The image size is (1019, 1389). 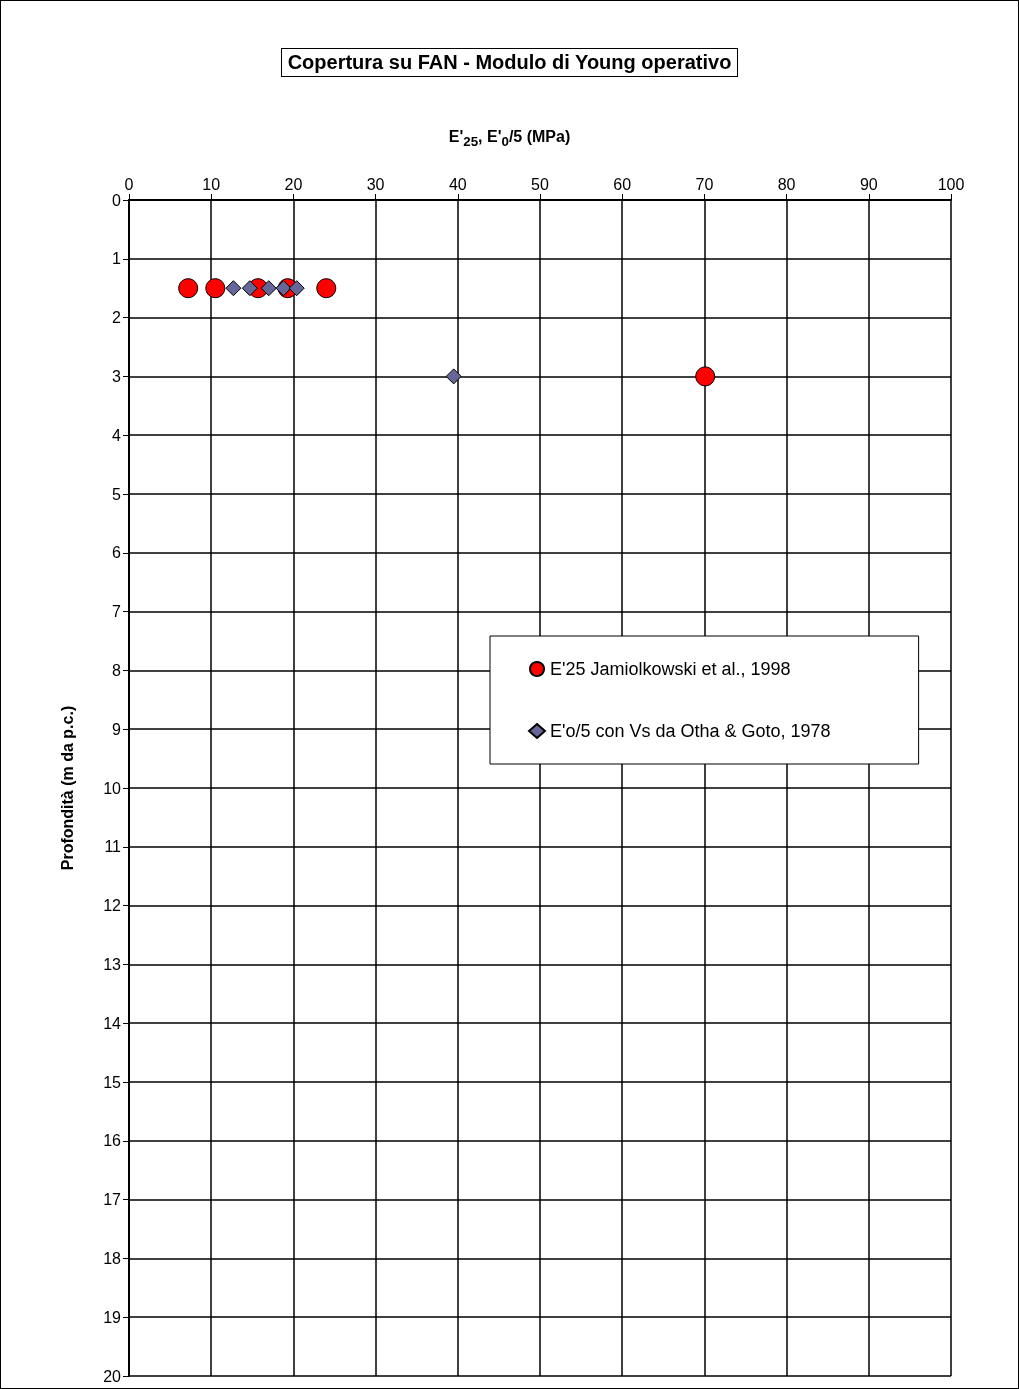 I want to click on y-tick-label: 17, so click(x=112, y=1200).